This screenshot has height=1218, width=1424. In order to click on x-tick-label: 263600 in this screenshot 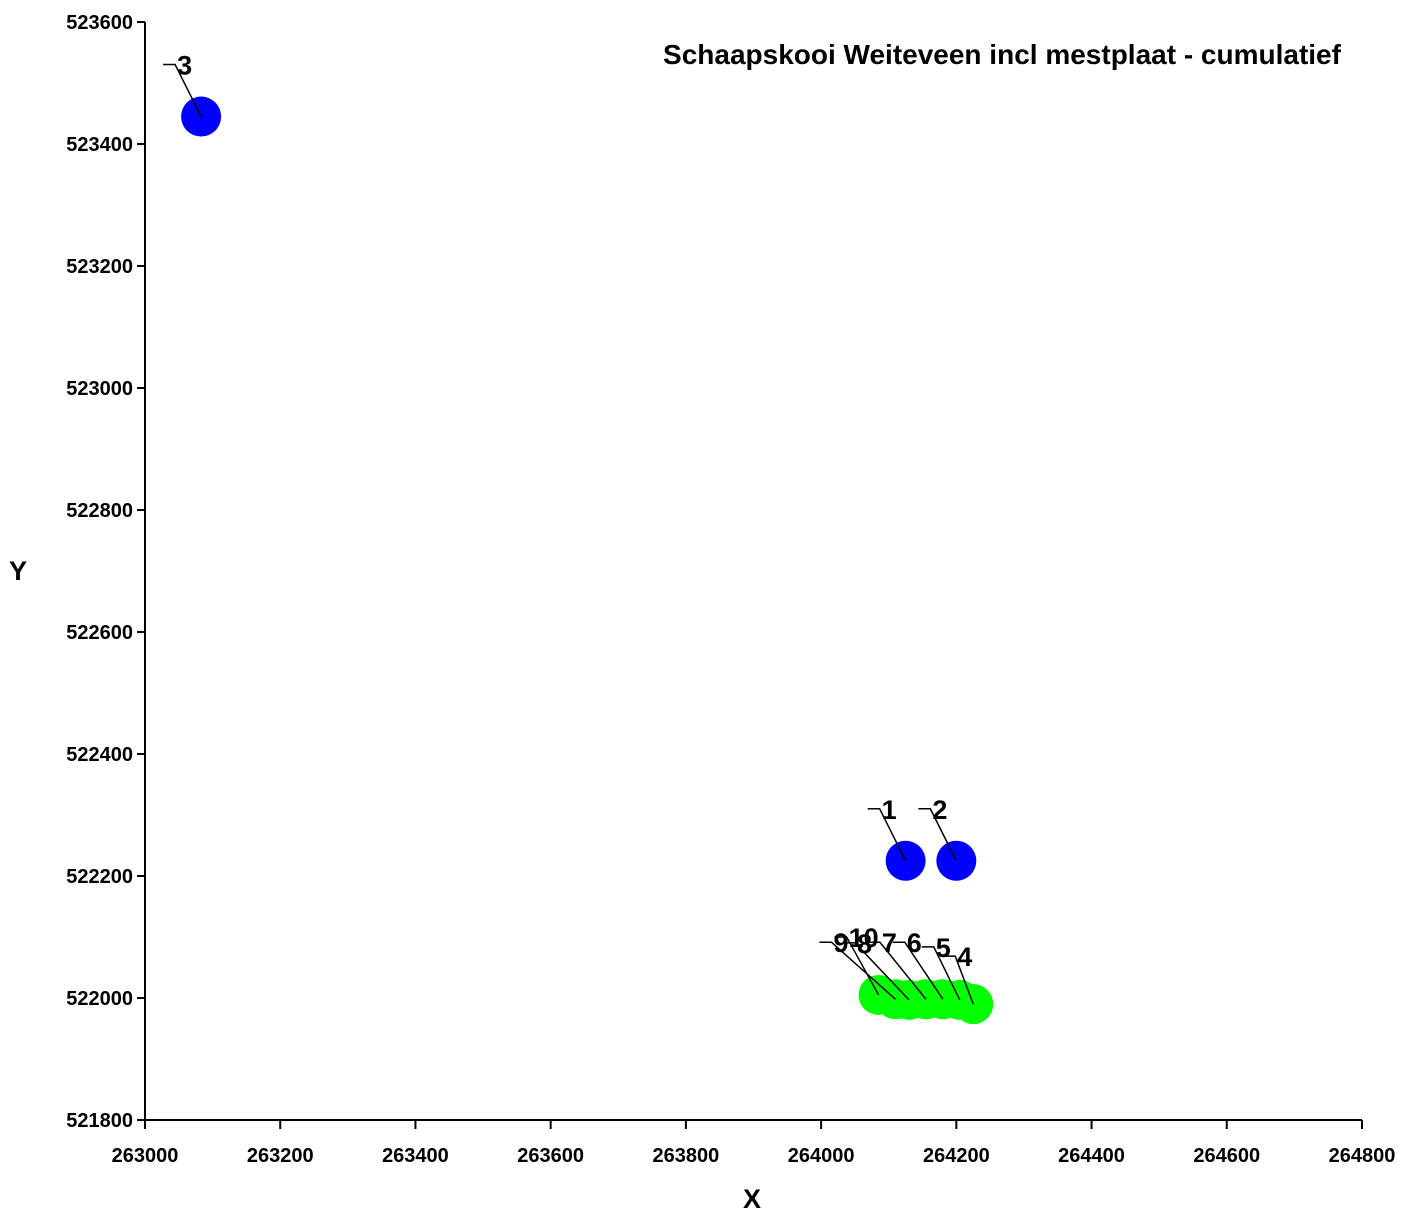, I will do `click(550, 1156)`.